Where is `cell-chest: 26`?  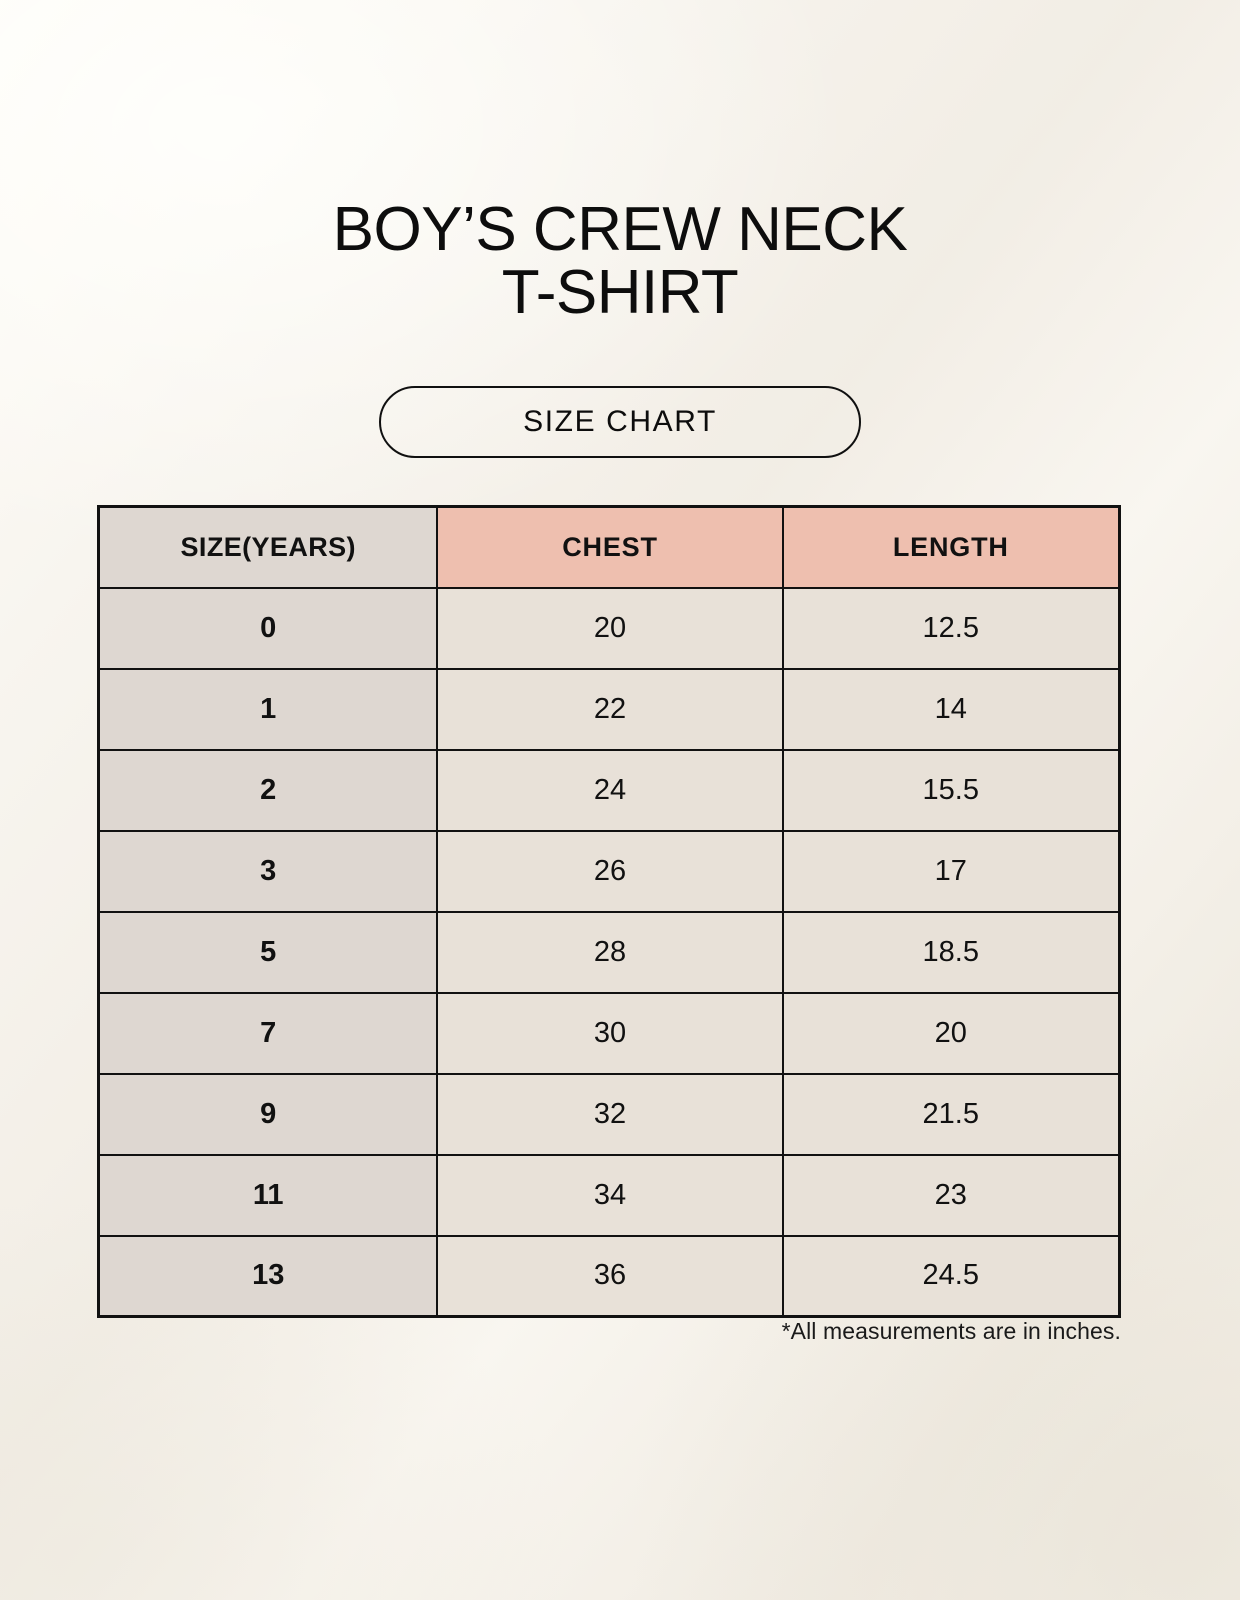 cell-chest: 26 is located at coordinates (610, 871).